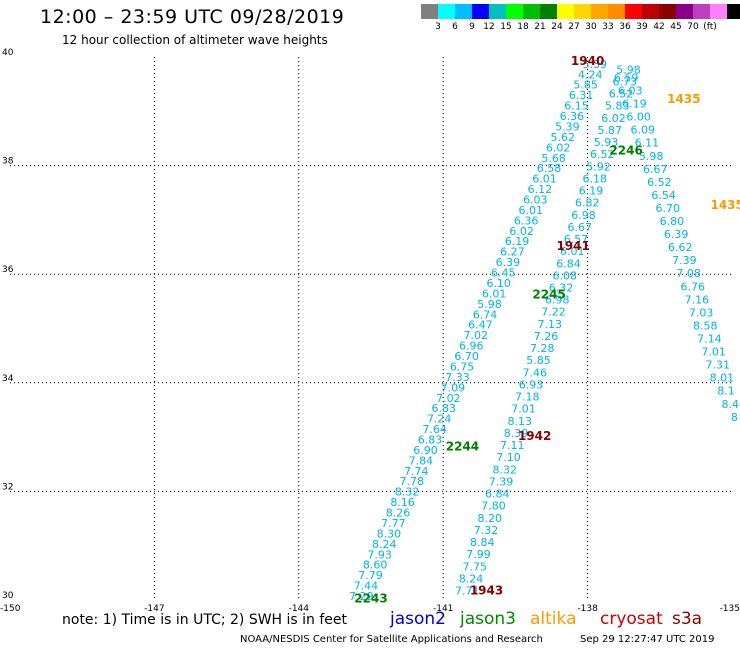 Image resolution: width=740 pixels, height=650 pixels. What do you see at coordinates (418, 619) in the screenshot?
I see `satellite-jason2: jason2` at bounding box center [418, 619].